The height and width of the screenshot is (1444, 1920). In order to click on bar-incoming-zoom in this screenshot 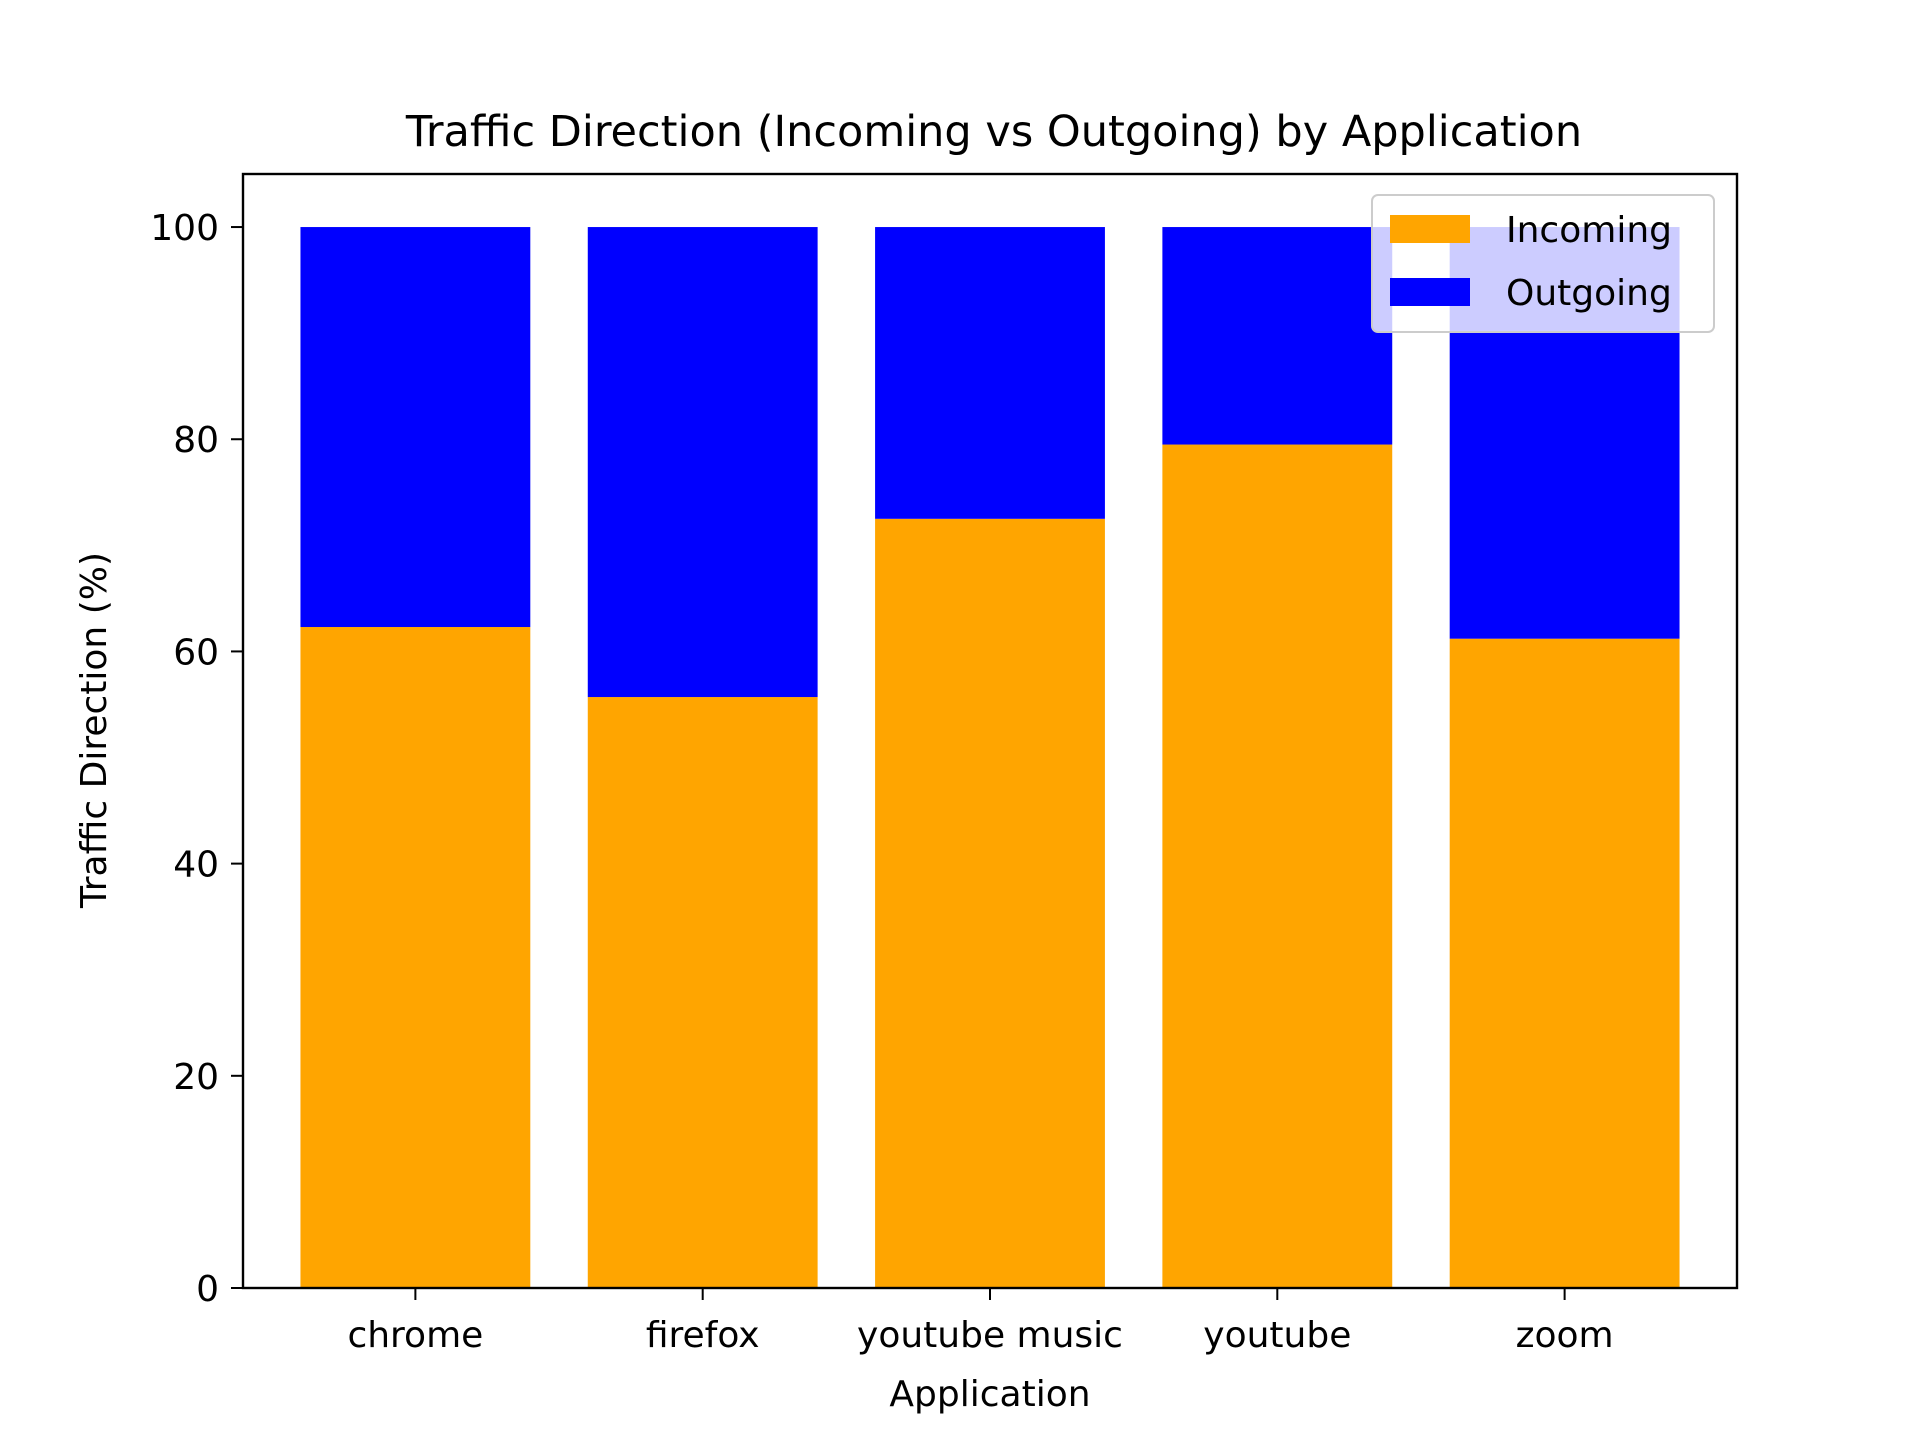, I will do `click(1564, 963)`.